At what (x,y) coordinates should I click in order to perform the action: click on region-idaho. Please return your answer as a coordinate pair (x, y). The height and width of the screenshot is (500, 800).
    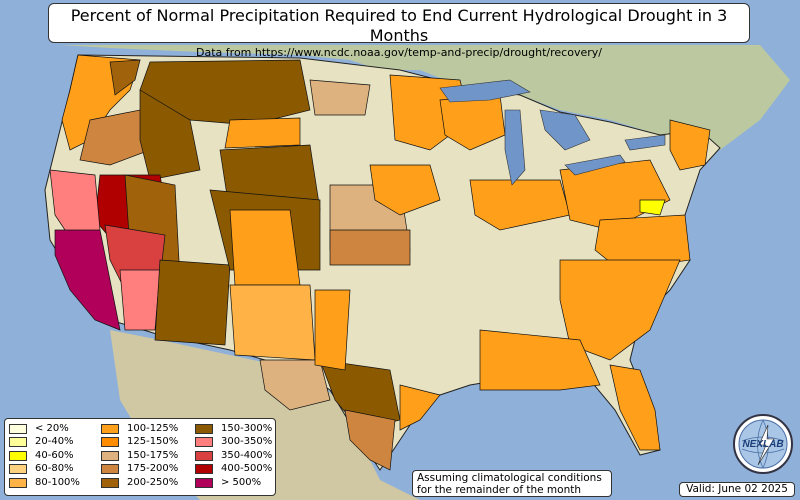
    Looking at the image, I should click on (170, 135).